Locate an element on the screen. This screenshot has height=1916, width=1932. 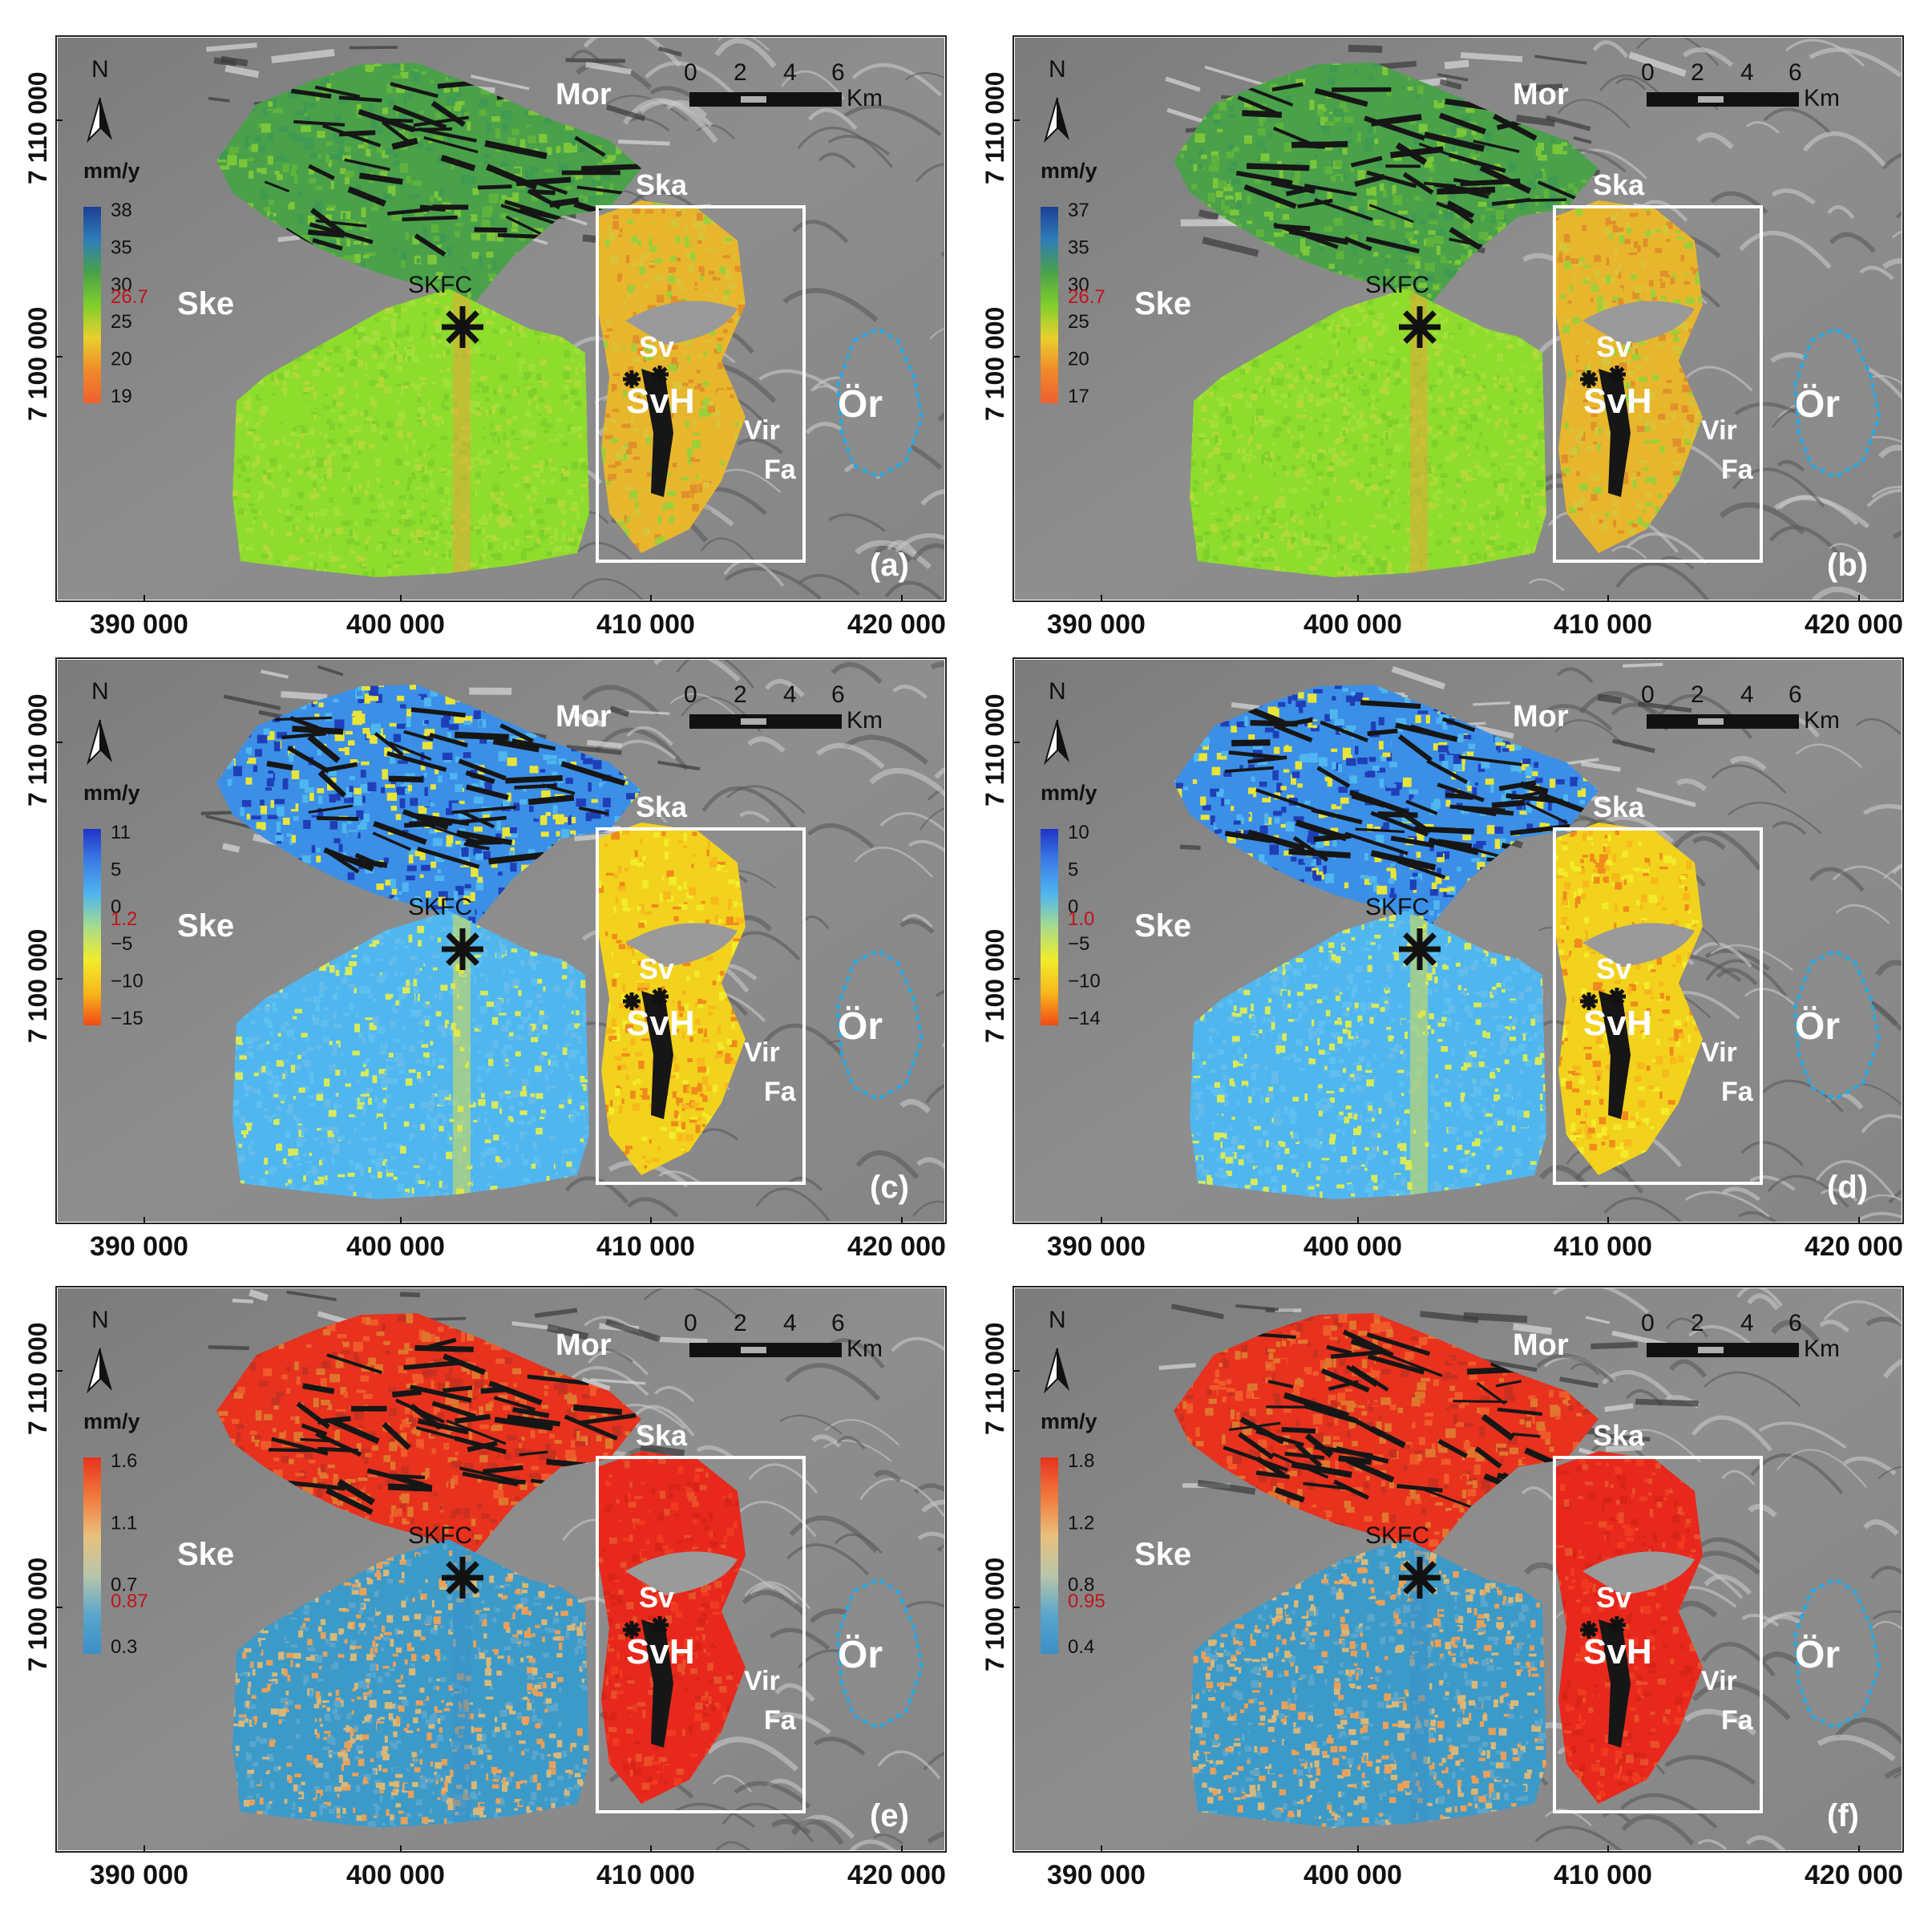
legend-value: 20 is located at coordinates (121, 359).